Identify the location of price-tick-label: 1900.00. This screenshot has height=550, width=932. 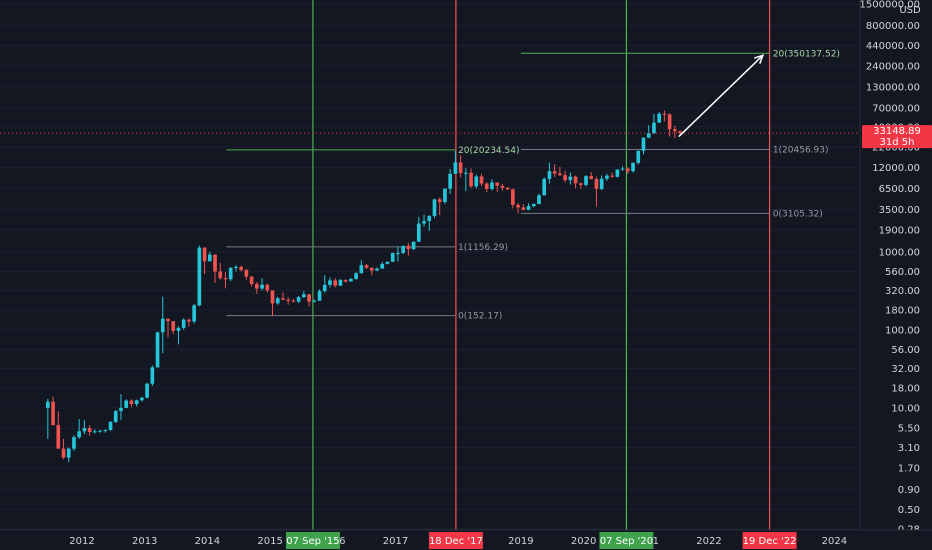
(899, 231).